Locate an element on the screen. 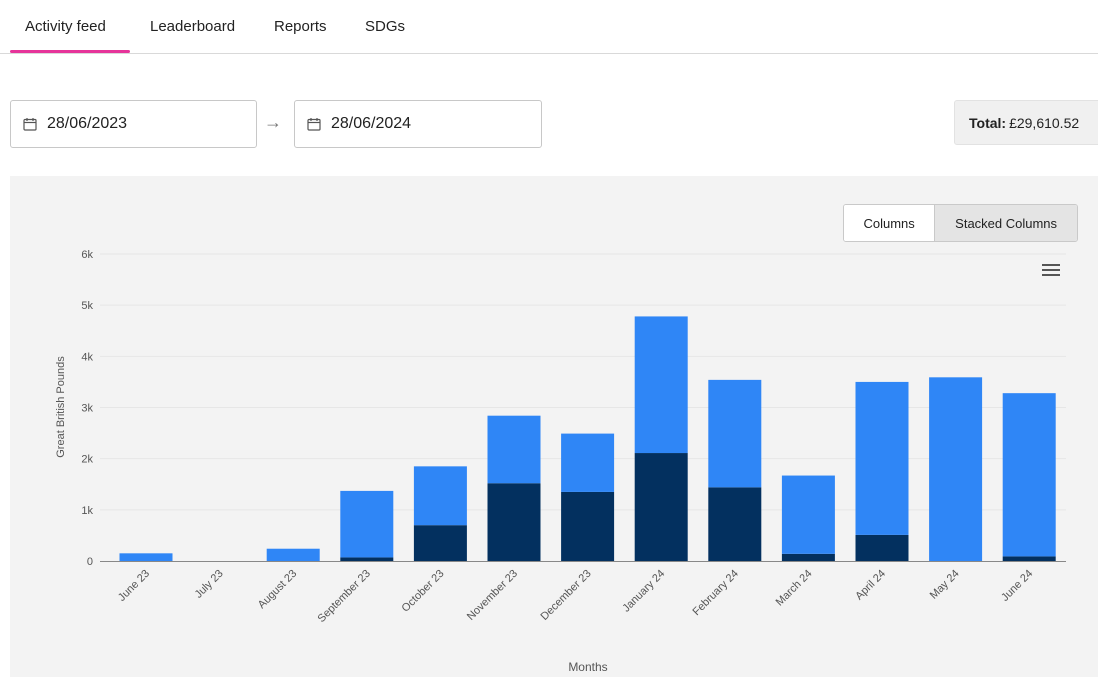 Image resolution: width=1098 pixels, height=677 pixels. x-tick-label: February 24 is located at coordinates (715, 593).